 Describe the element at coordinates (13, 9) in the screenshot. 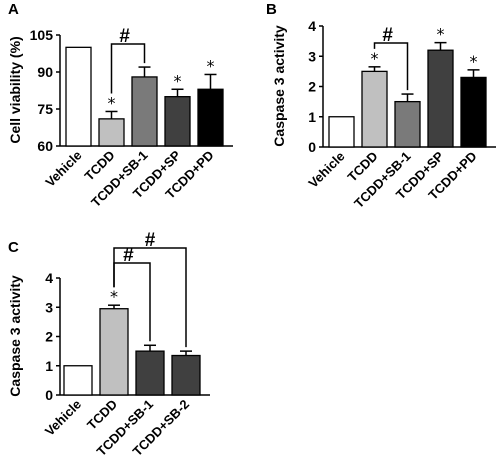

I see `panel-letter: A` at that location.